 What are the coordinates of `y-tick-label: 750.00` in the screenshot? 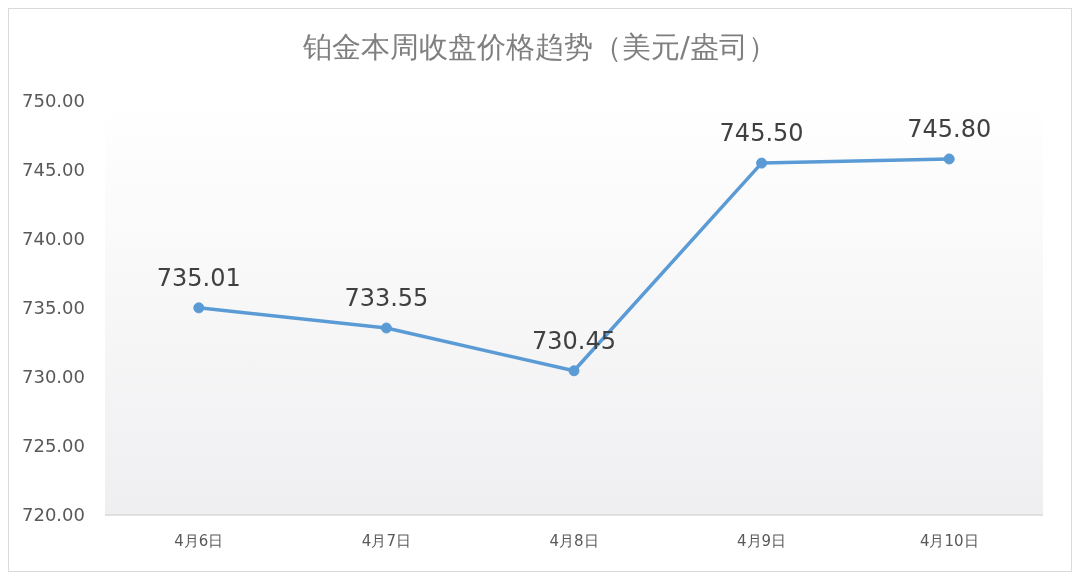 It's located at (53, 101).